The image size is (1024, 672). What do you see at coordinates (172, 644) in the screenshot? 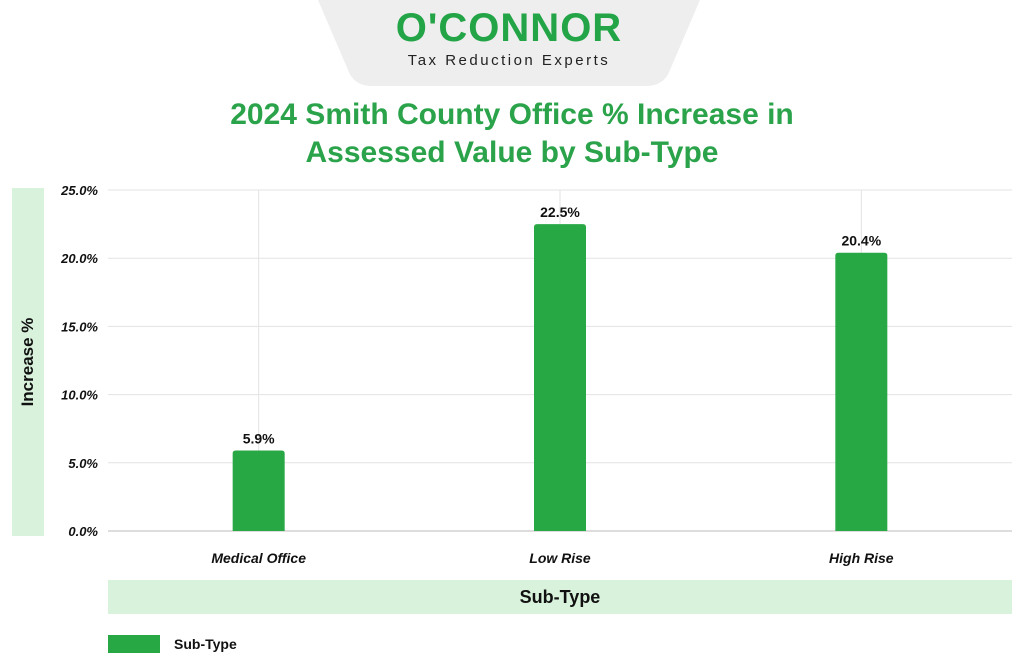
I see `legend: Sub-Type` at bounding box center [172, 644].